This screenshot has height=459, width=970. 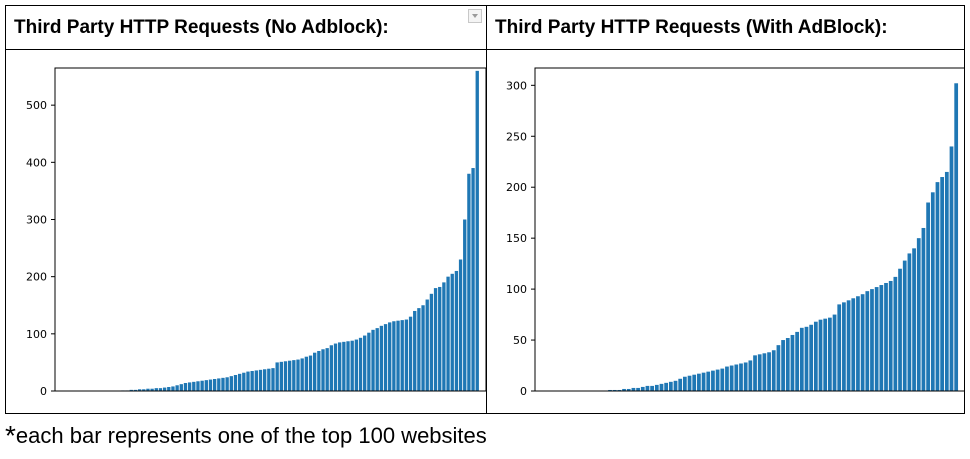 What do you see at coordinates (36, 105) in the screenshot?
I see `y-tick-label: 500` at bounding box center [36, 105].